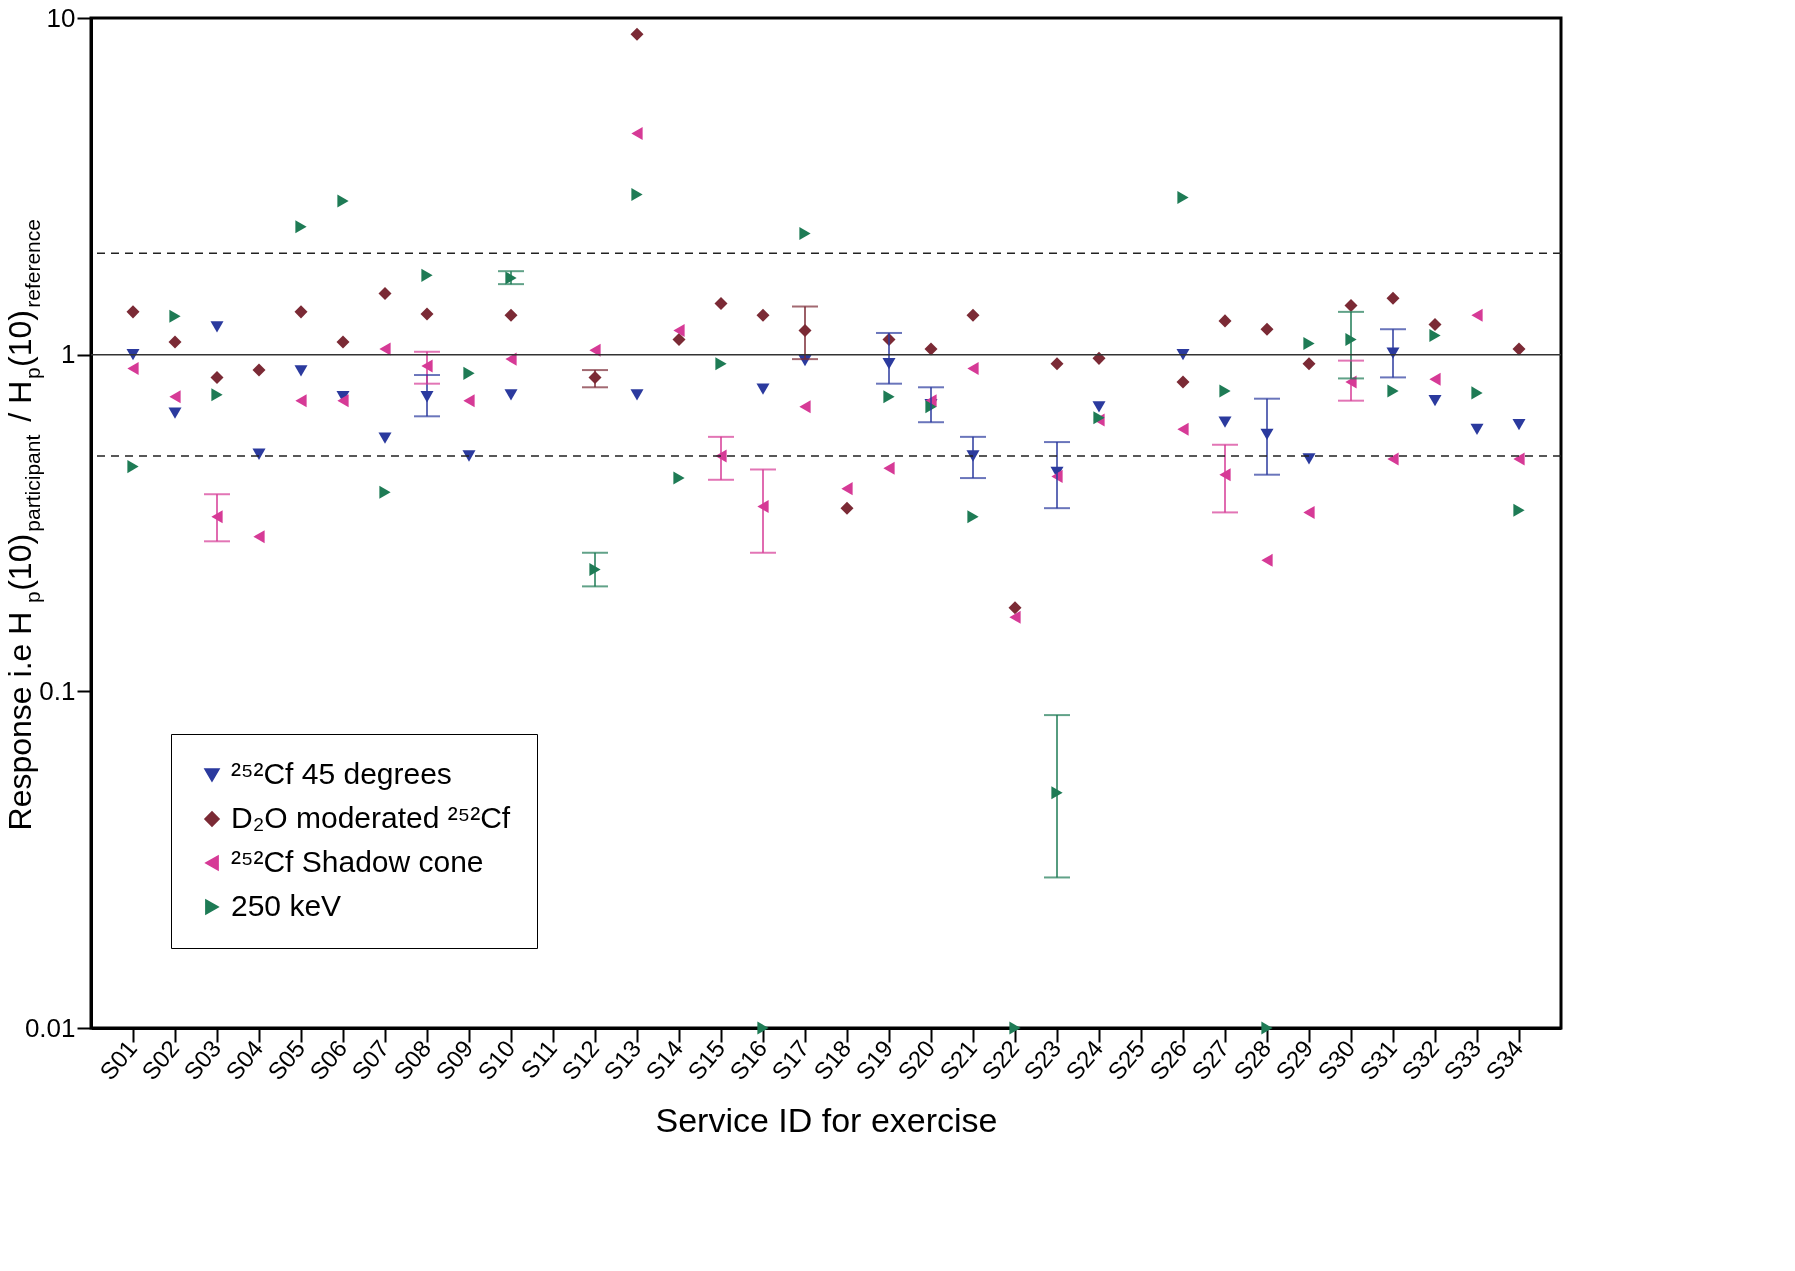 The height and width of the screenshot is (1271, 1795). I want to click on legend-label: 250 keV, so click(286, 905).